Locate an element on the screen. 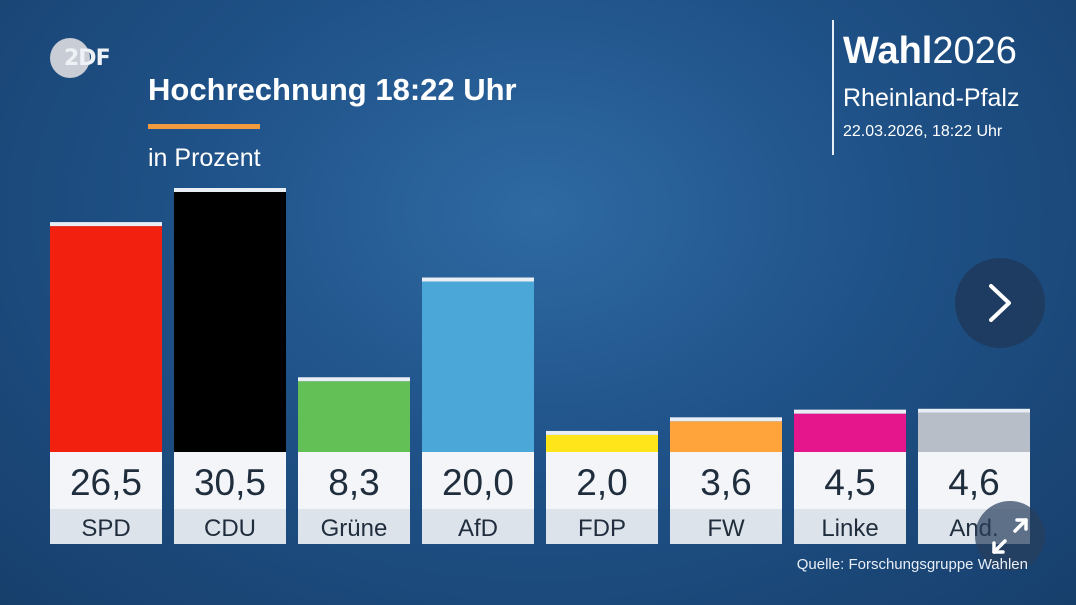 The width and height of the screenshot is (1076, 605). category-label-fw: FW is located at coordinates (726, 528).